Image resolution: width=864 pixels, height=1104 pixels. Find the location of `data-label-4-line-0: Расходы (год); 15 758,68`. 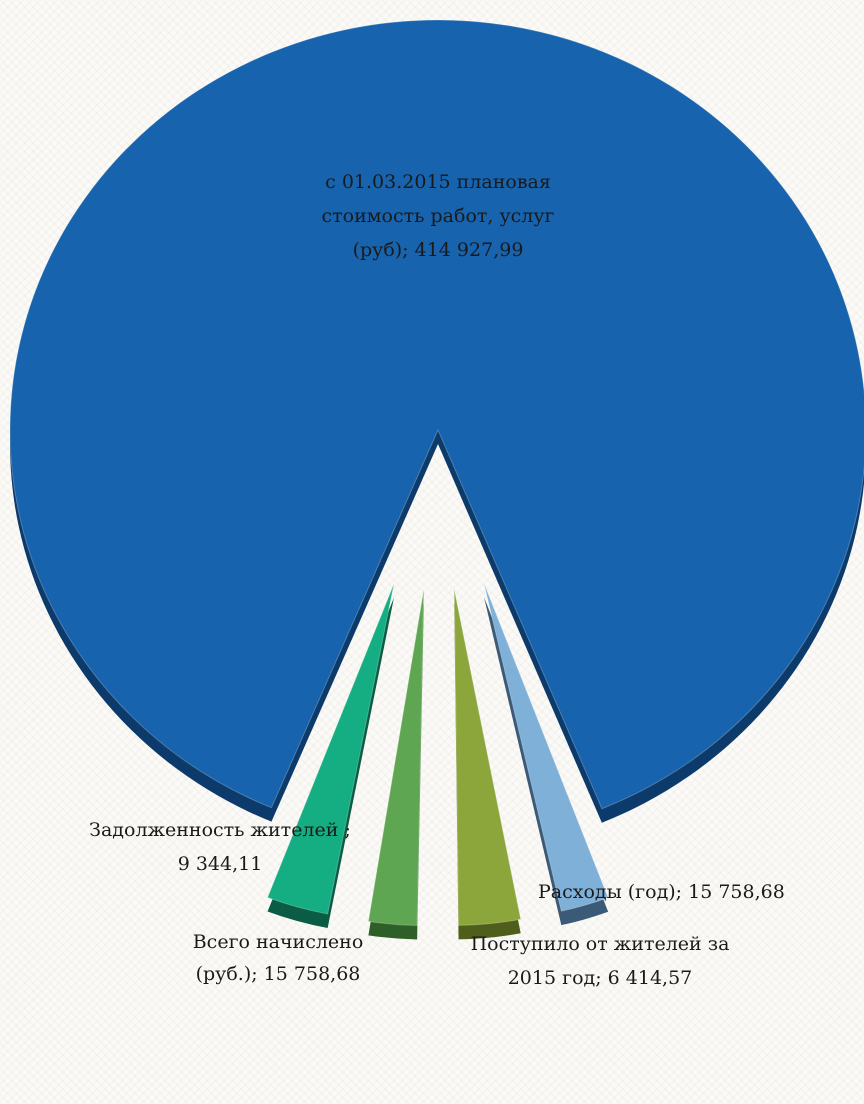

data-label-4-line-0: Расходы (год); 15 758,68 is located at coordinates (661, 892).